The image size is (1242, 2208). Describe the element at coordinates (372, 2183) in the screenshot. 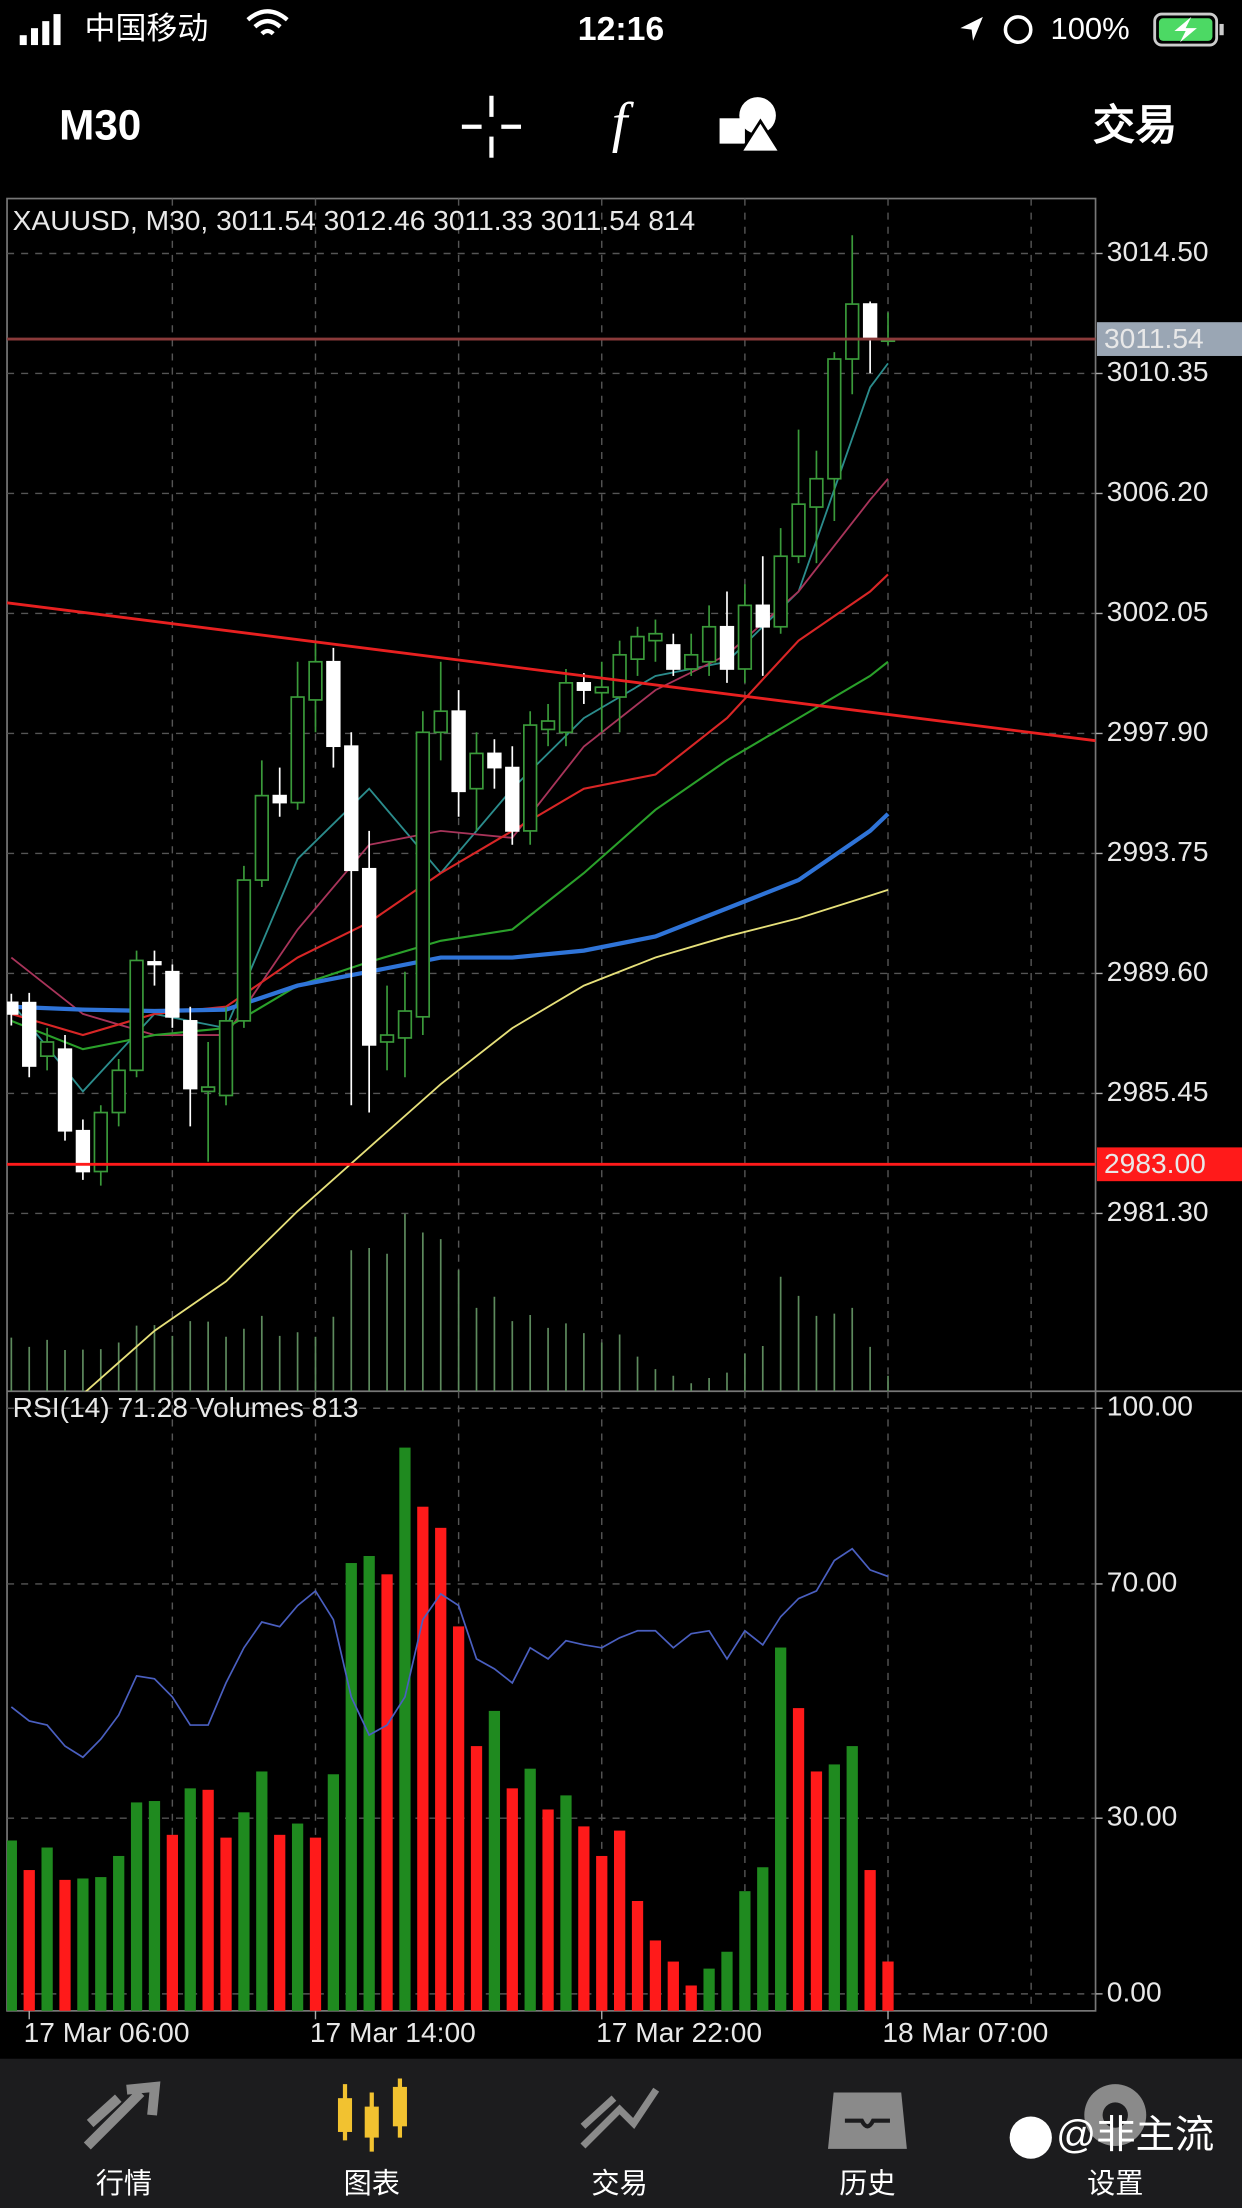

I see `tab: 图表` at that location.